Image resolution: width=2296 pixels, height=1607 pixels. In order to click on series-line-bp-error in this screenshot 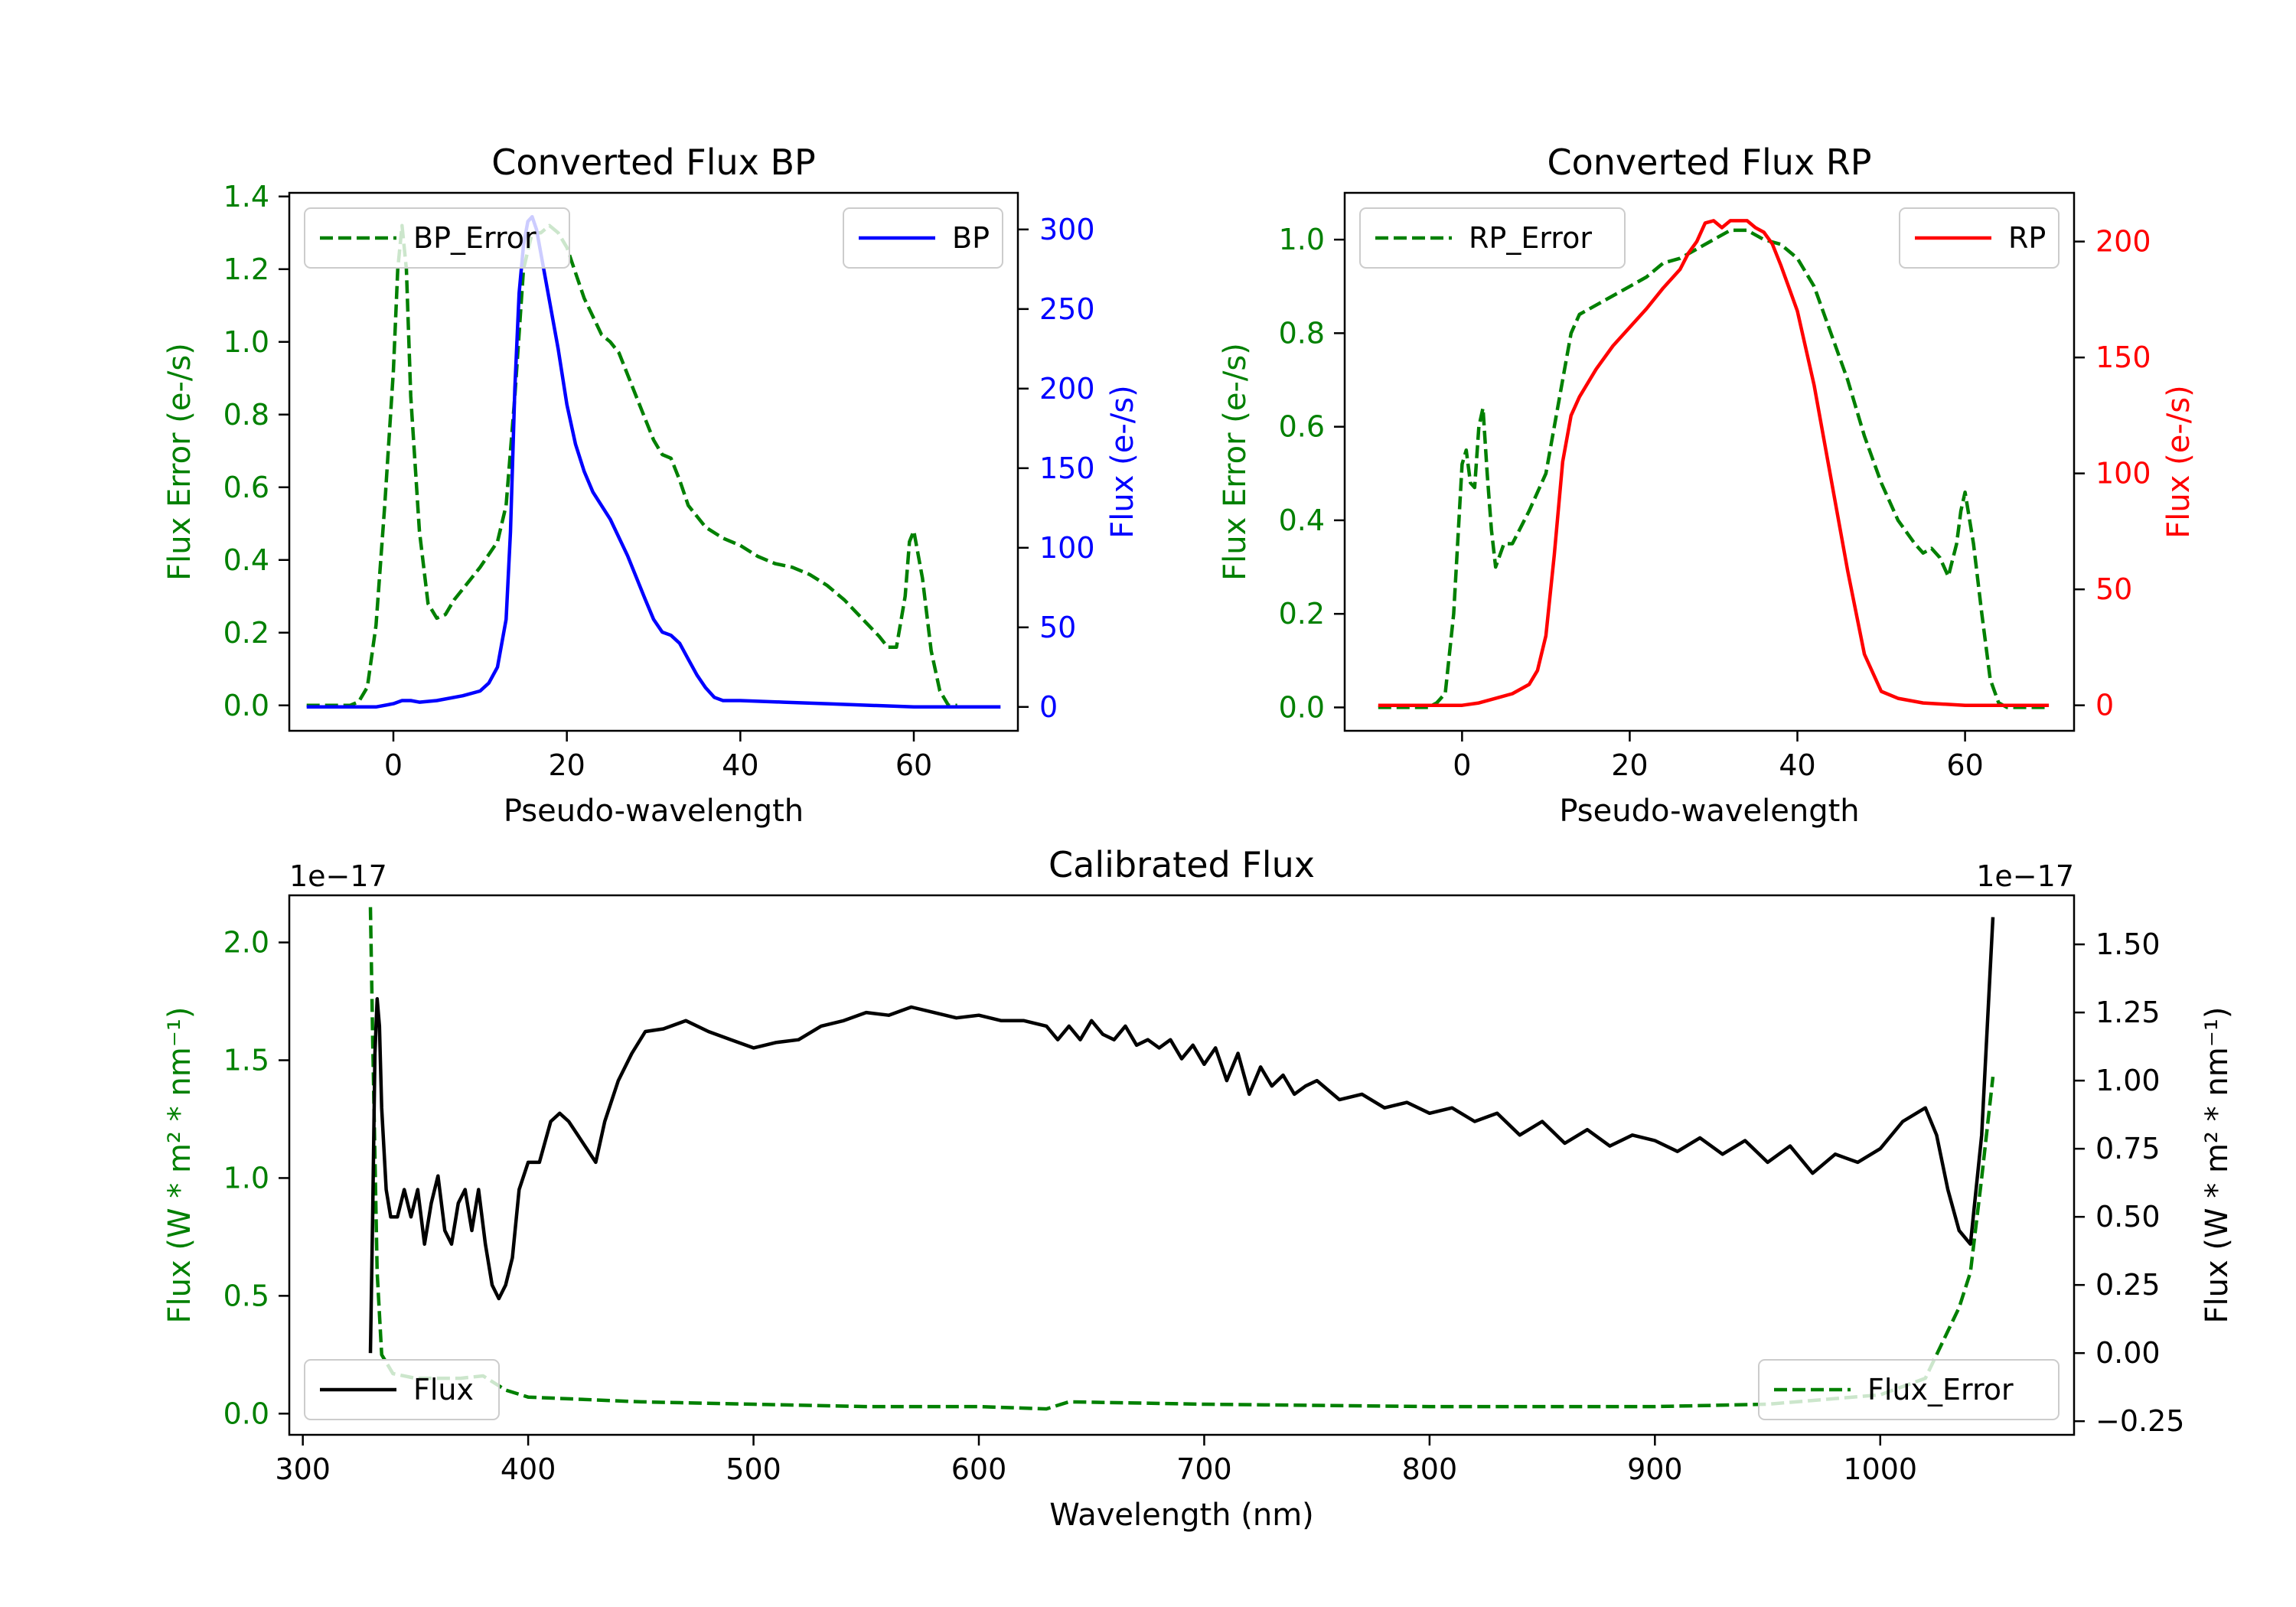, I will do `click(631, 466)`.